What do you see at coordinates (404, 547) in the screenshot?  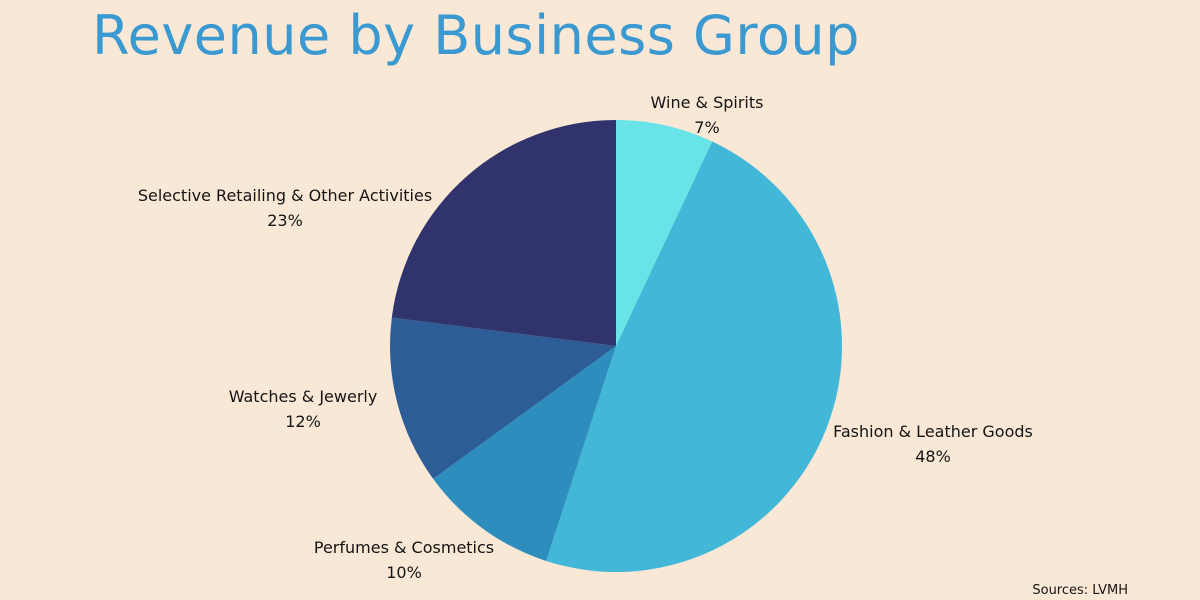 I see `slice-name: Perfumes & Cosmetics` at bounding box center [404, 547].